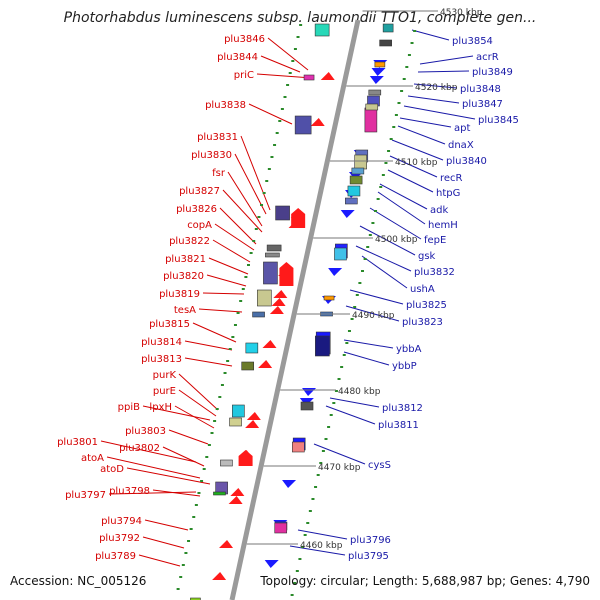  Describe the element at coordinates (439, 210) in the screenshot. I see `gene-label-right: adk` at that location.